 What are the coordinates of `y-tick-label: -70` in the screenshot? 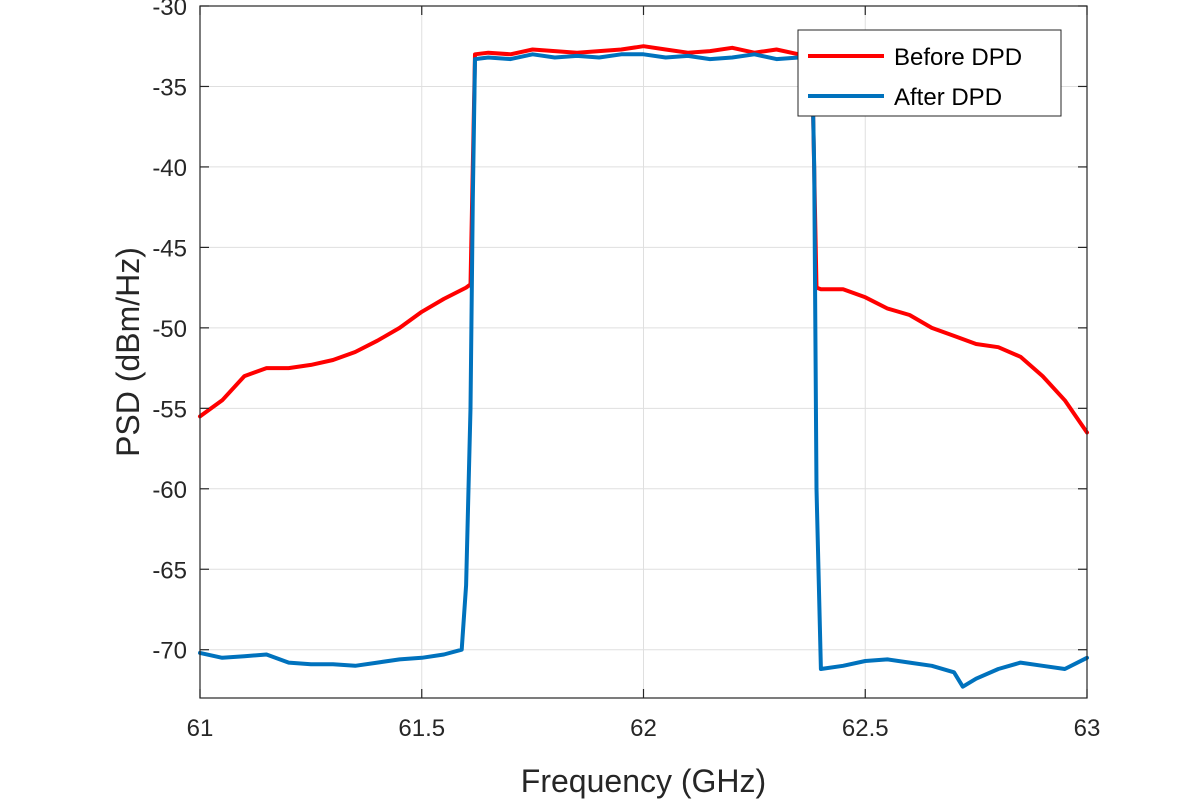 It's located at (169, 651).